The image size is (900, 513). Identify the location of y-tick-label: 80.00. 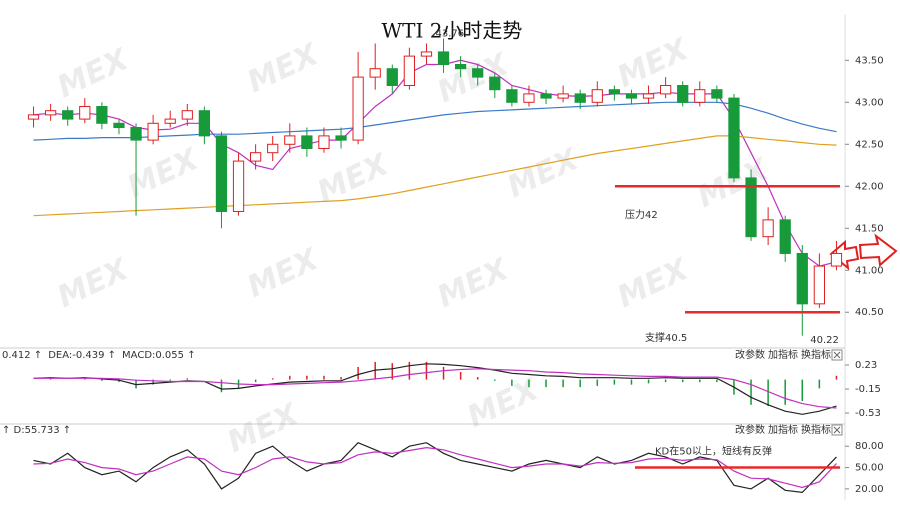
(869, 446).